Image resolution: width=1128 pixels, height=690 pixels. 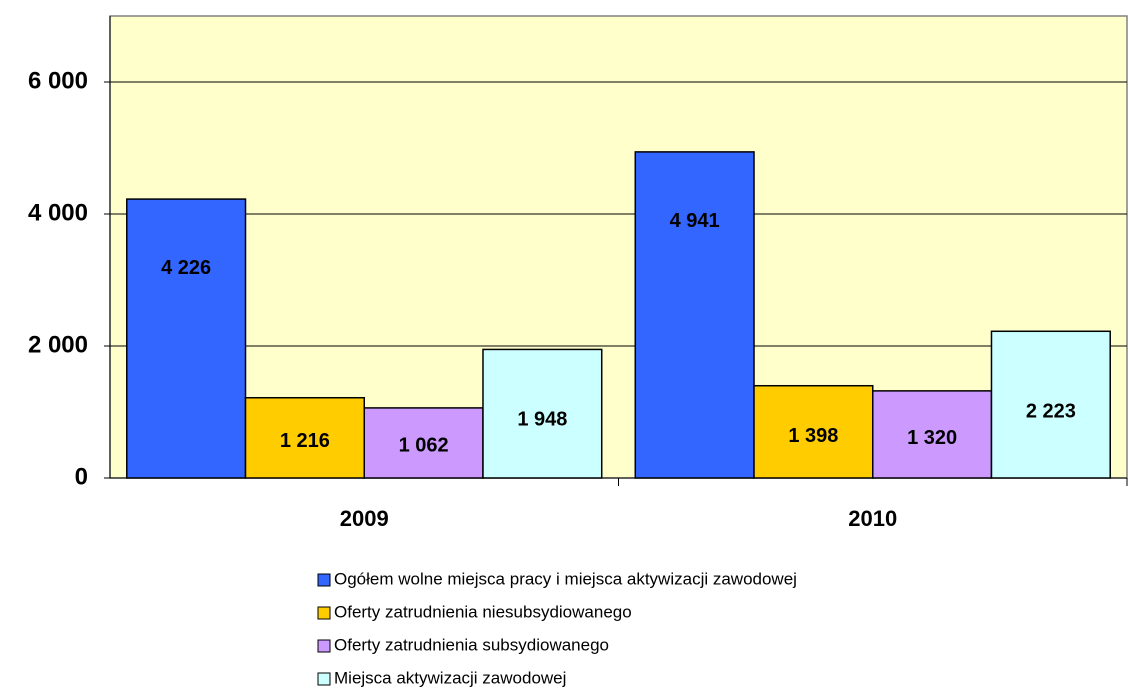 I want to click on x-tick-label: 2009, so click(x=364, y=518).